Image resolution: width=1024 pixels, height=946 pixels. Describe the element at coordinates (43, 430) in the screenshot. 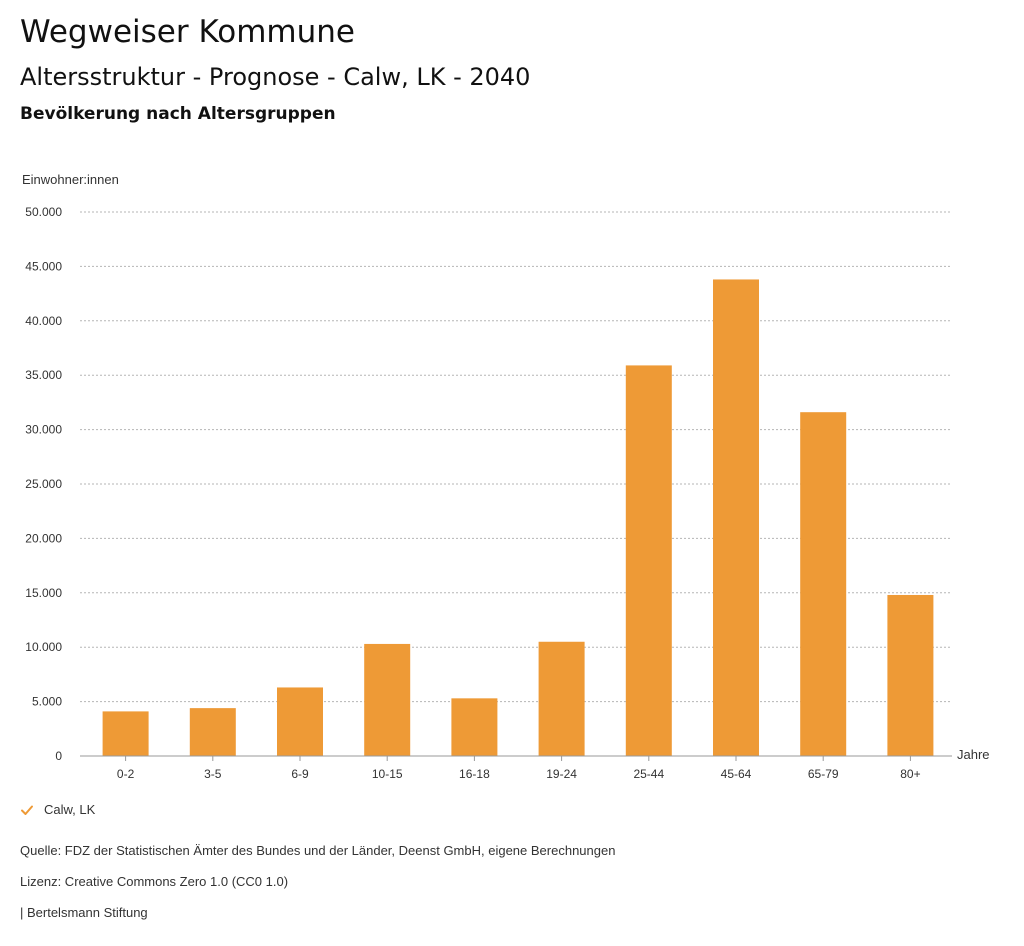

I see `y-tick-label: 30.000` at that location.